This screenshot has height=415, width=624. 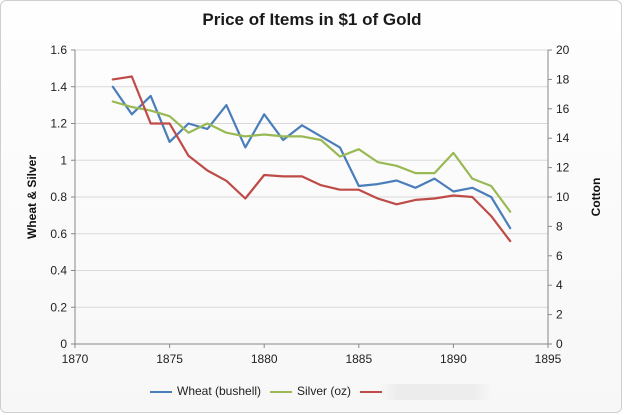 What do you see at coordinates (436, 392) in the screenshot?
I see `legend-obscured-area` at bounding box center [436, 392].